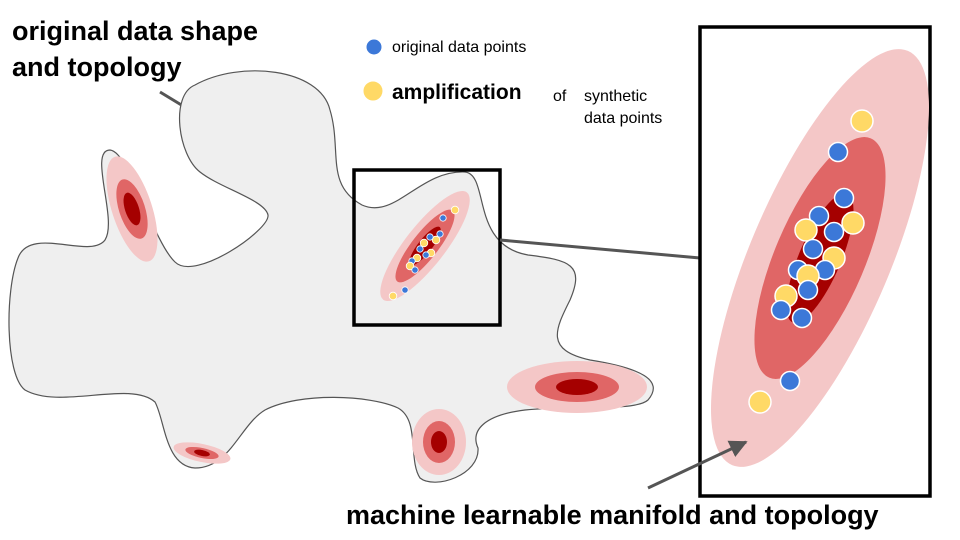 This screenshot has width=960, height=540. Describe the element at coordinates (439, 442) in the screenshot. I see `distribution-blob-bottom-middle` at that location.